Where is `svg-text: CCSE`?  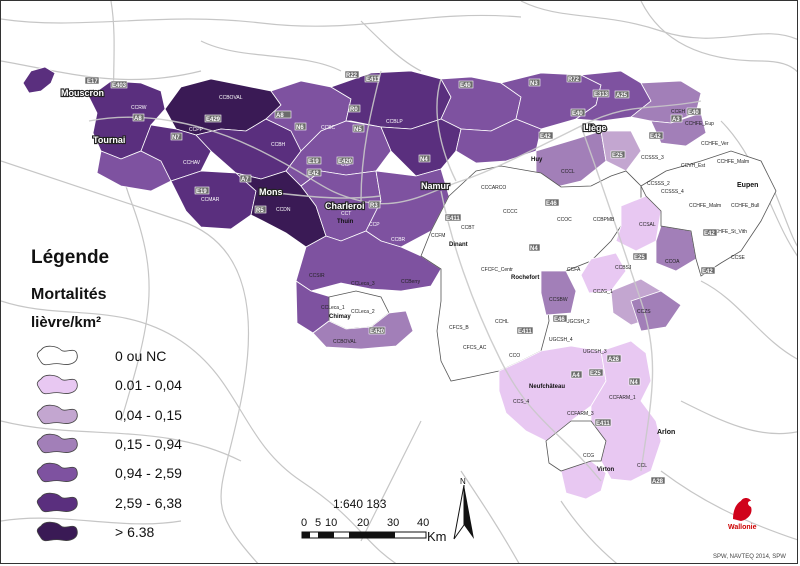 svg-text: CCSE is located at coordinates (738, 258).